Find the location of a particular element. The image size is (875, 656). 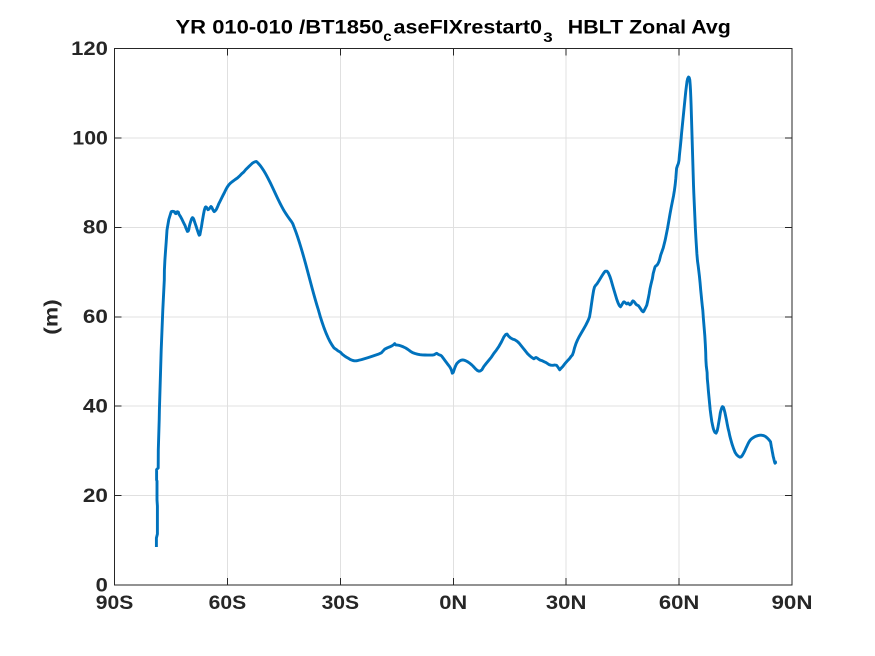

svg-text: 30S is located at coordinates (341, 603).